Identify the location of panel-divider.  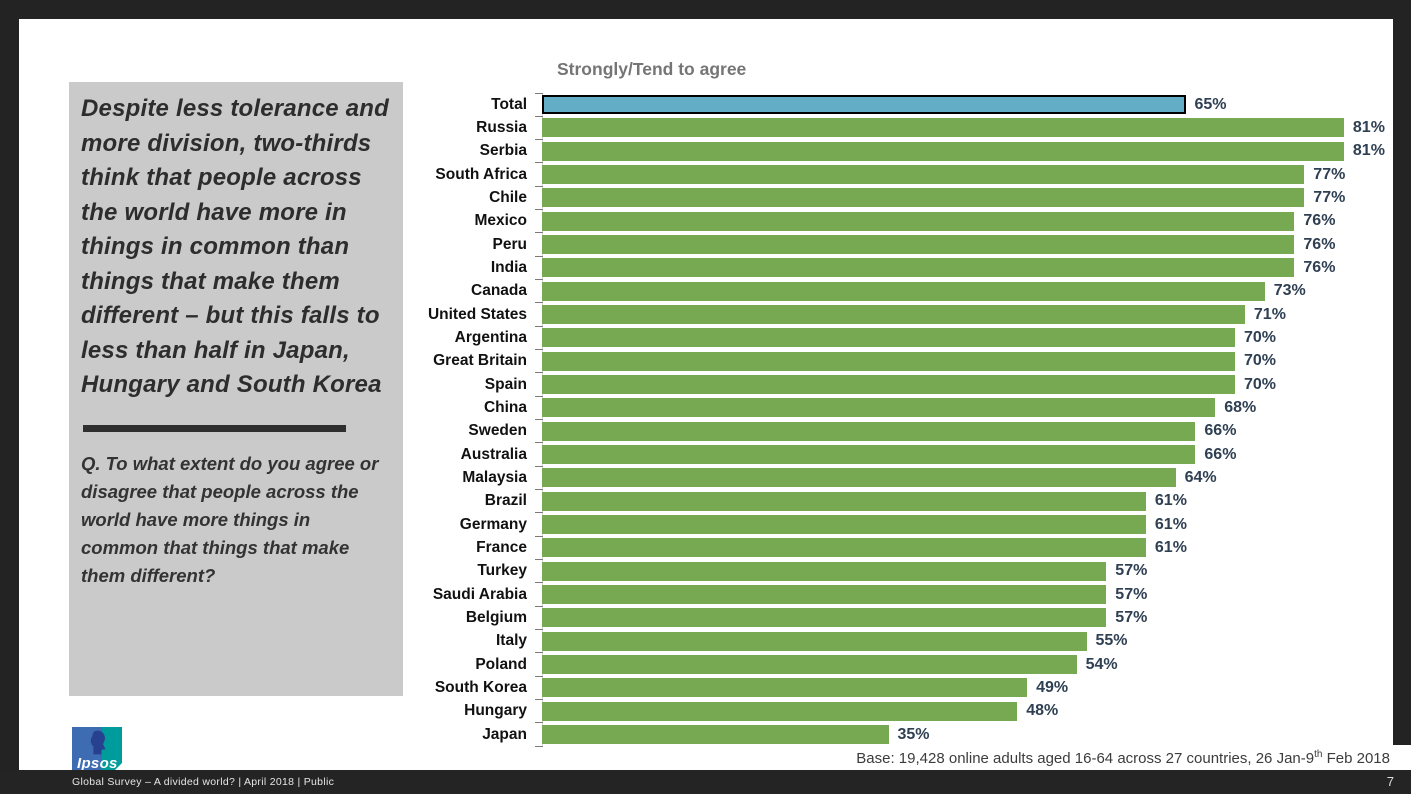
(214, 428).